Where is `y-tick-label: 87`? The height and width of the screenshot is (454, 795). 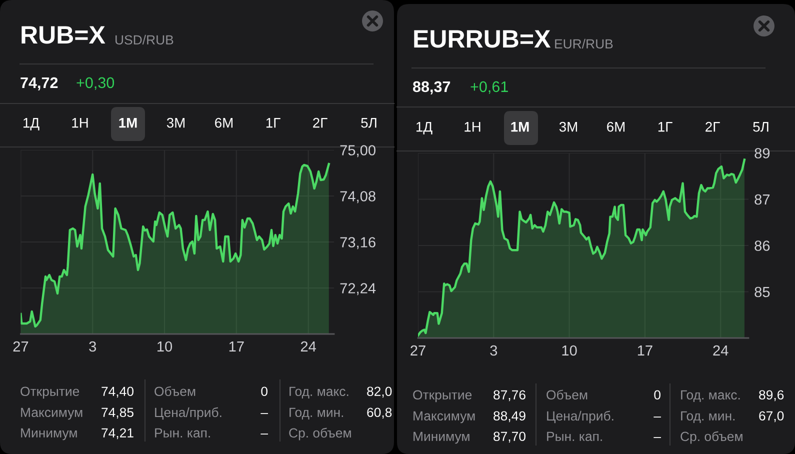 y-tick-label: 87 is located at coordinates (762, 199).